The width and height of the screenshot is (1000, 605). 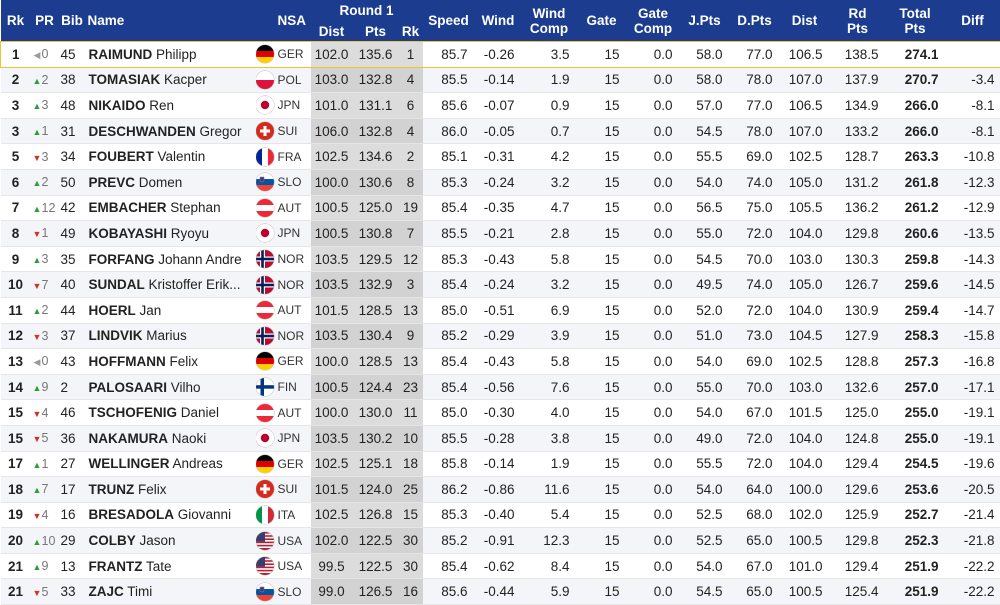 I want to click on header-rk: Rk, so click(x=16, y=21).